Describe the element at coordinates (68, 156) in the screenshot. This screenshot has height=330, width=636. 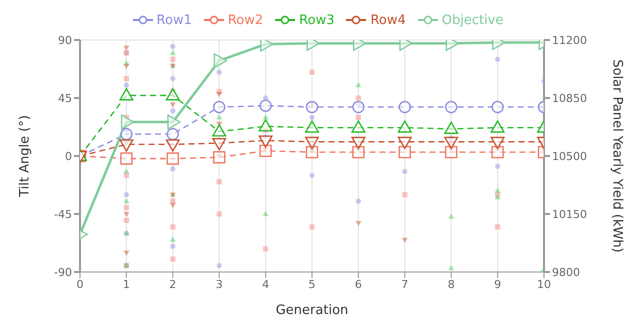
I see `y-tick-label: 0` at that location.